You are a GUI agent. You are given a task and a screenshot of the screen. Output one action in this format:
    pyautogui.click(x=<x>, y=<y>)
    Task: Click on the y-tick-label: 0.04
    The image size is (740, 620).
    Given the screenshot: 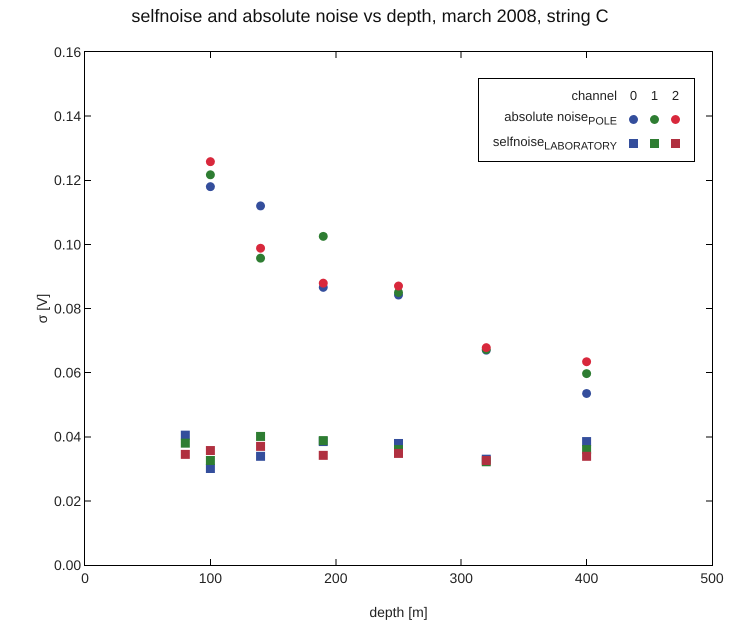 What is the action you would take?
    pyautogui.click(x=68, y=436)
    